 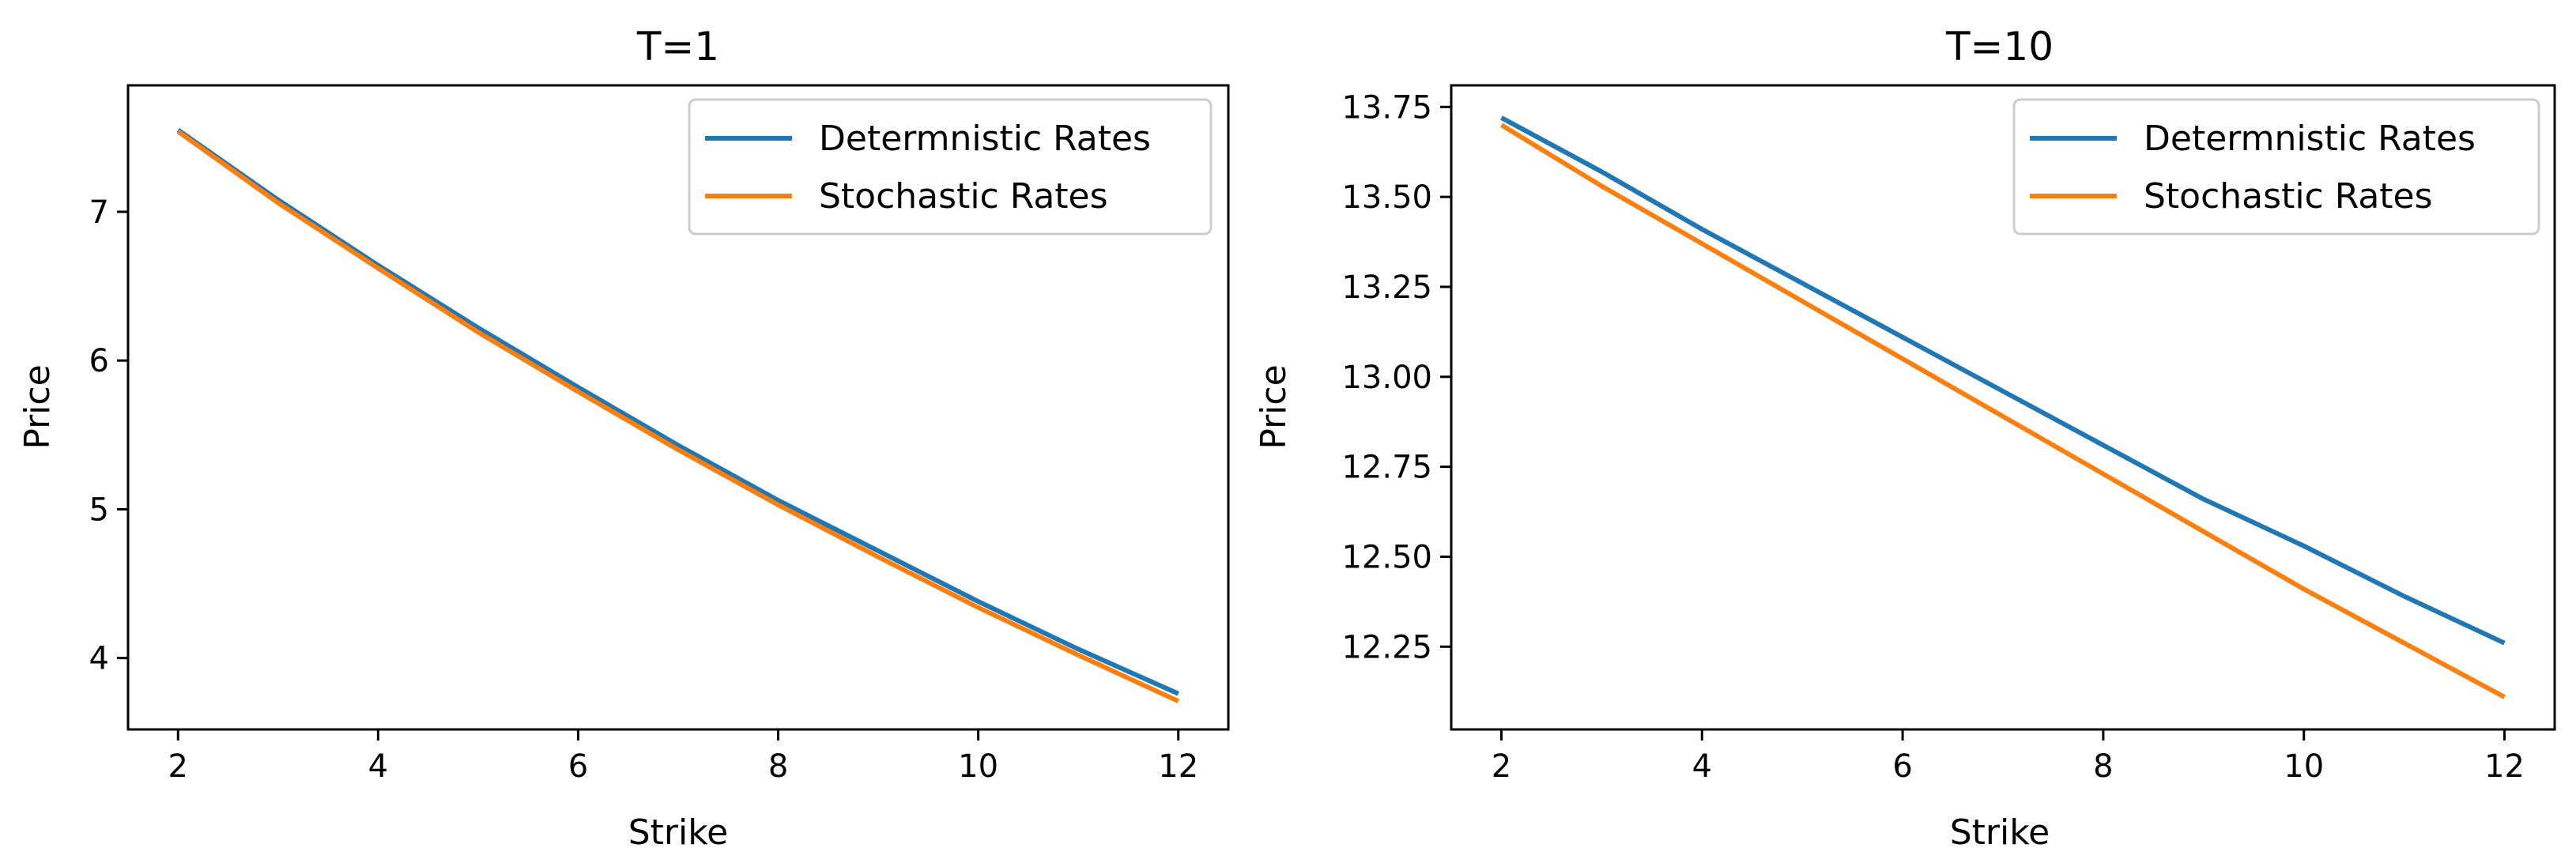 What do you see at coordinates (1386, 287) in the screenshot?
I see `y-tick-label: 13.25` at bounding box center [1386, 287].